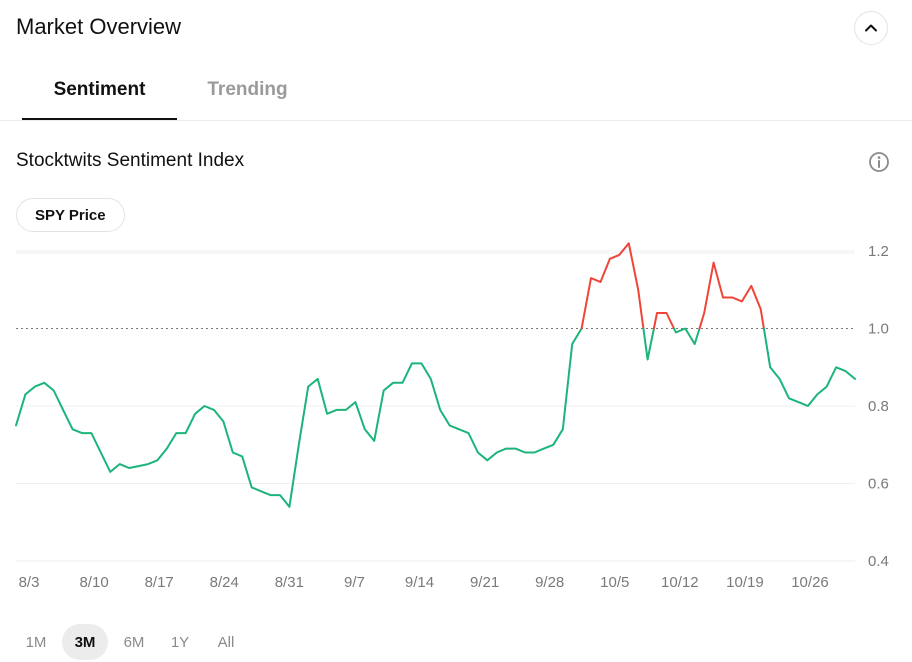 The image size is (912, 662). Describe the element at coordinates (745, 582) in the screenshot. I see `x-tick-label: 10/19` at that location.